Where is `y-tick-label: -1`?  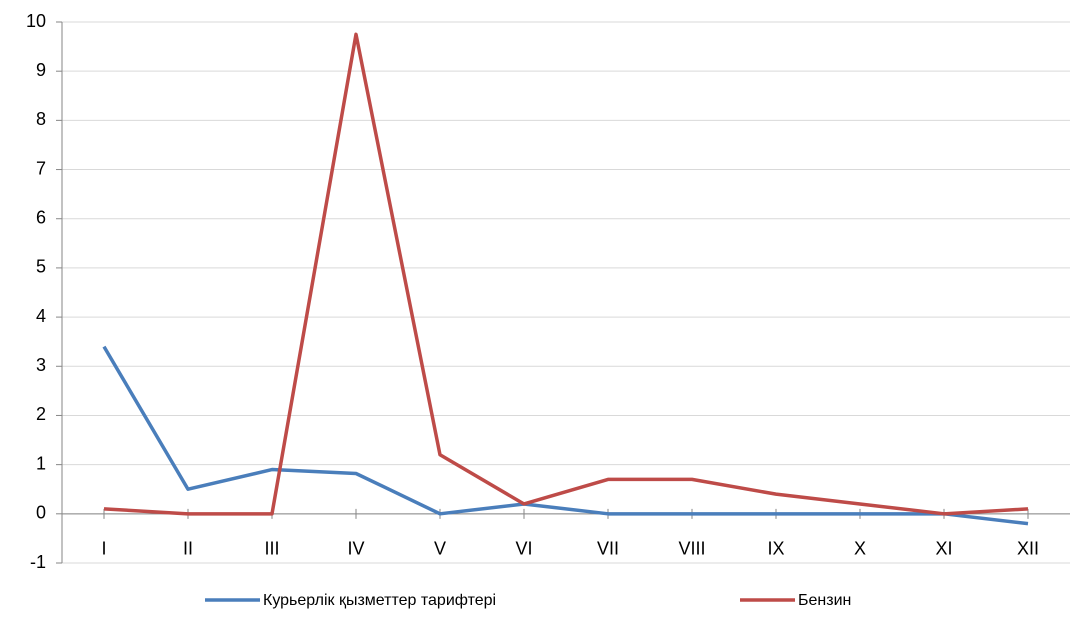
y-tick-label: -1 is located at coordinates (38, 562).